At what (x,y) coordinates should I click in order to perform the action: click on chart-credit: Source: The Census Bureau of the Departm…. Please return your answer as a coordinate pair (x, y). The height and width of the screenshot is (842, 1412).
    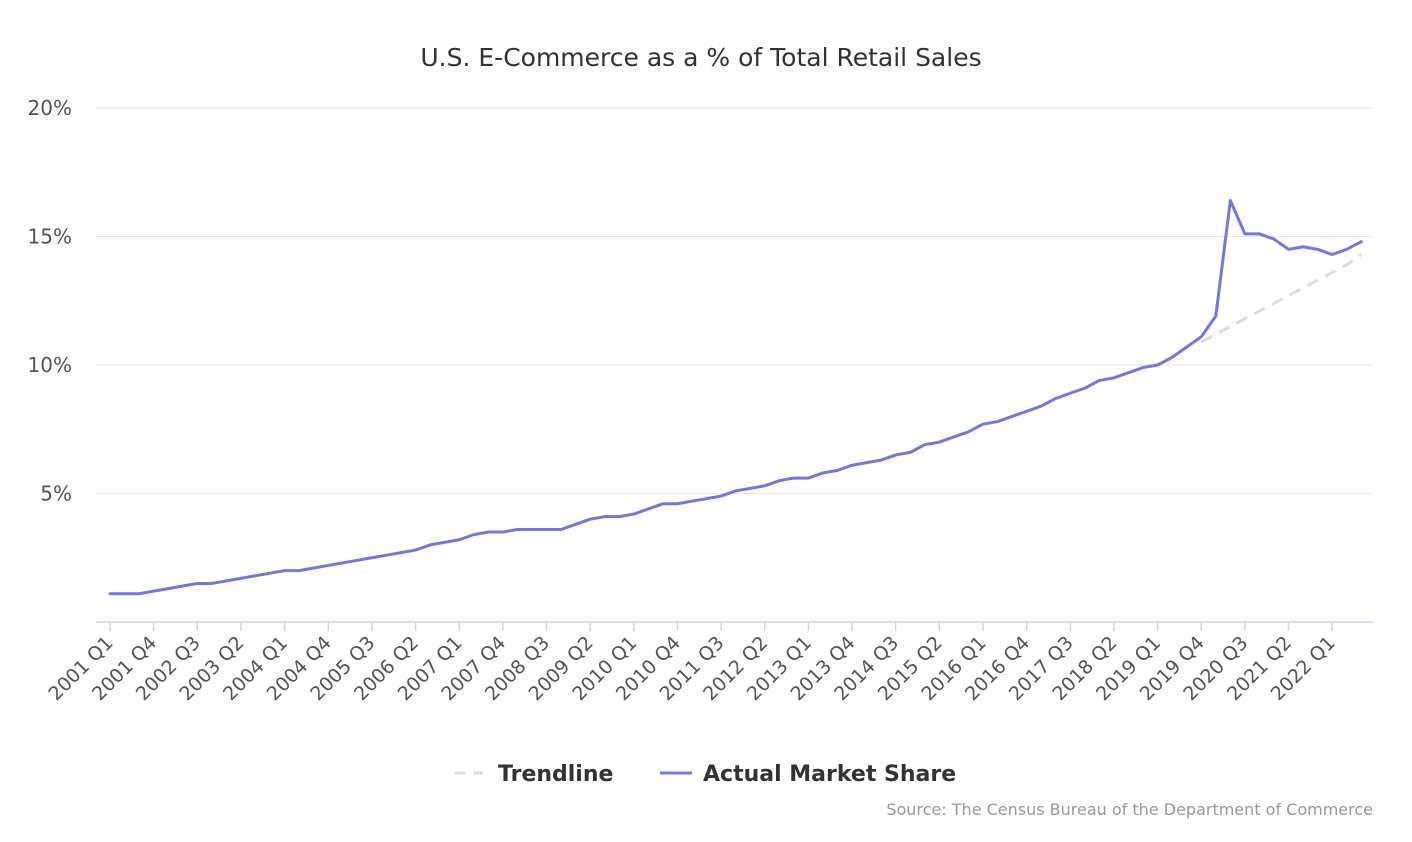
    Looking at the image, I should click on (1129, 809).